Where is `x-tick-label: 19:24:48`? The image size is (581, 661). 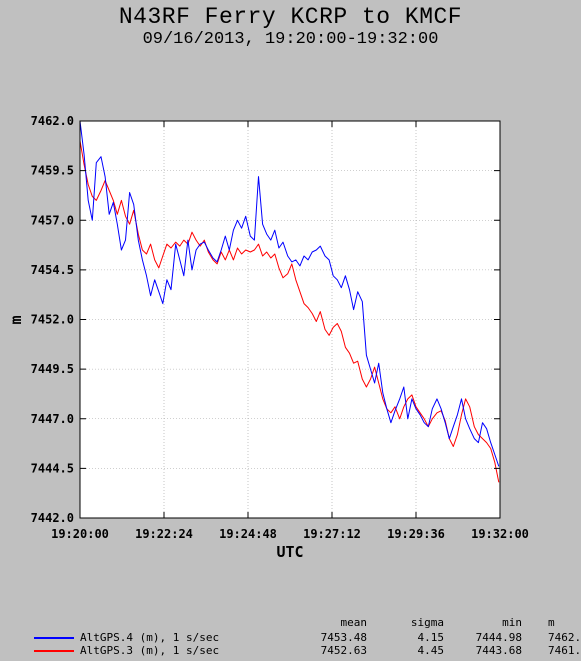 x-tick-label: 19:24:48 is located at coordinates (248, 534).